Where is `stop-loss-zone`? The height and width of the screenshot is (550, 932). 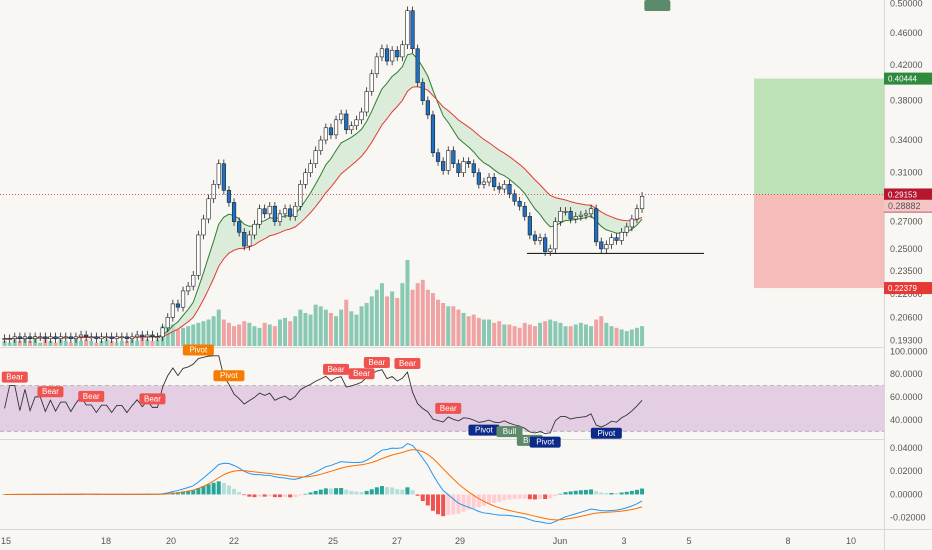
stop-loss-zone is located at coordinates (819, 241).